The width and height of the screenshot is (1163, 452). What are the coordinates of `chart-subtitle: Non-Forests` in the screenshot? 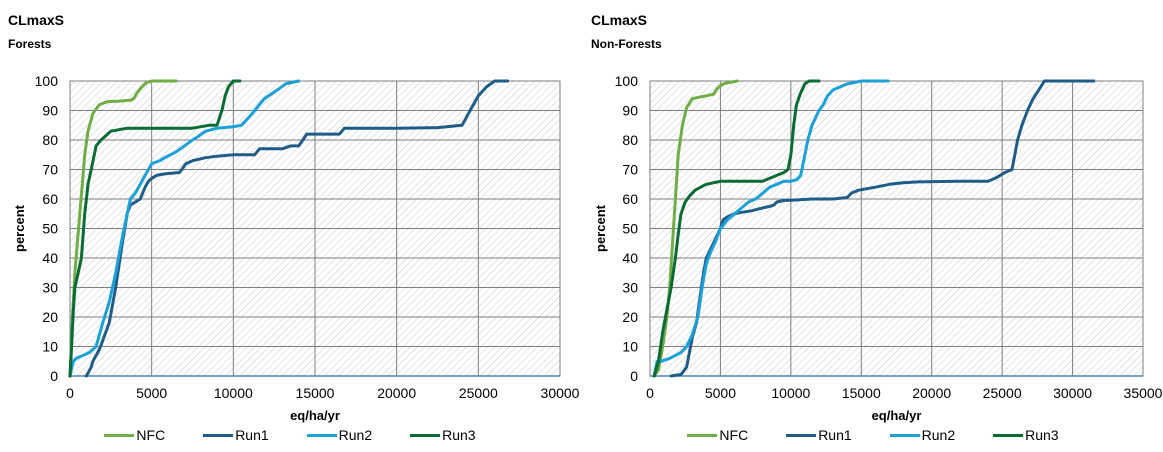 It's located at (626, 44).